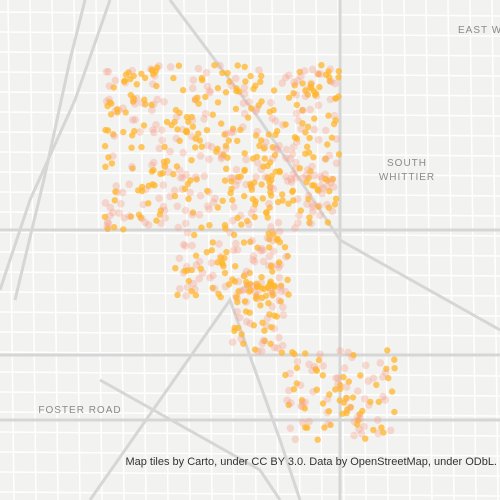  I want to click on place-label: WHITTIER, so click(407, 177).